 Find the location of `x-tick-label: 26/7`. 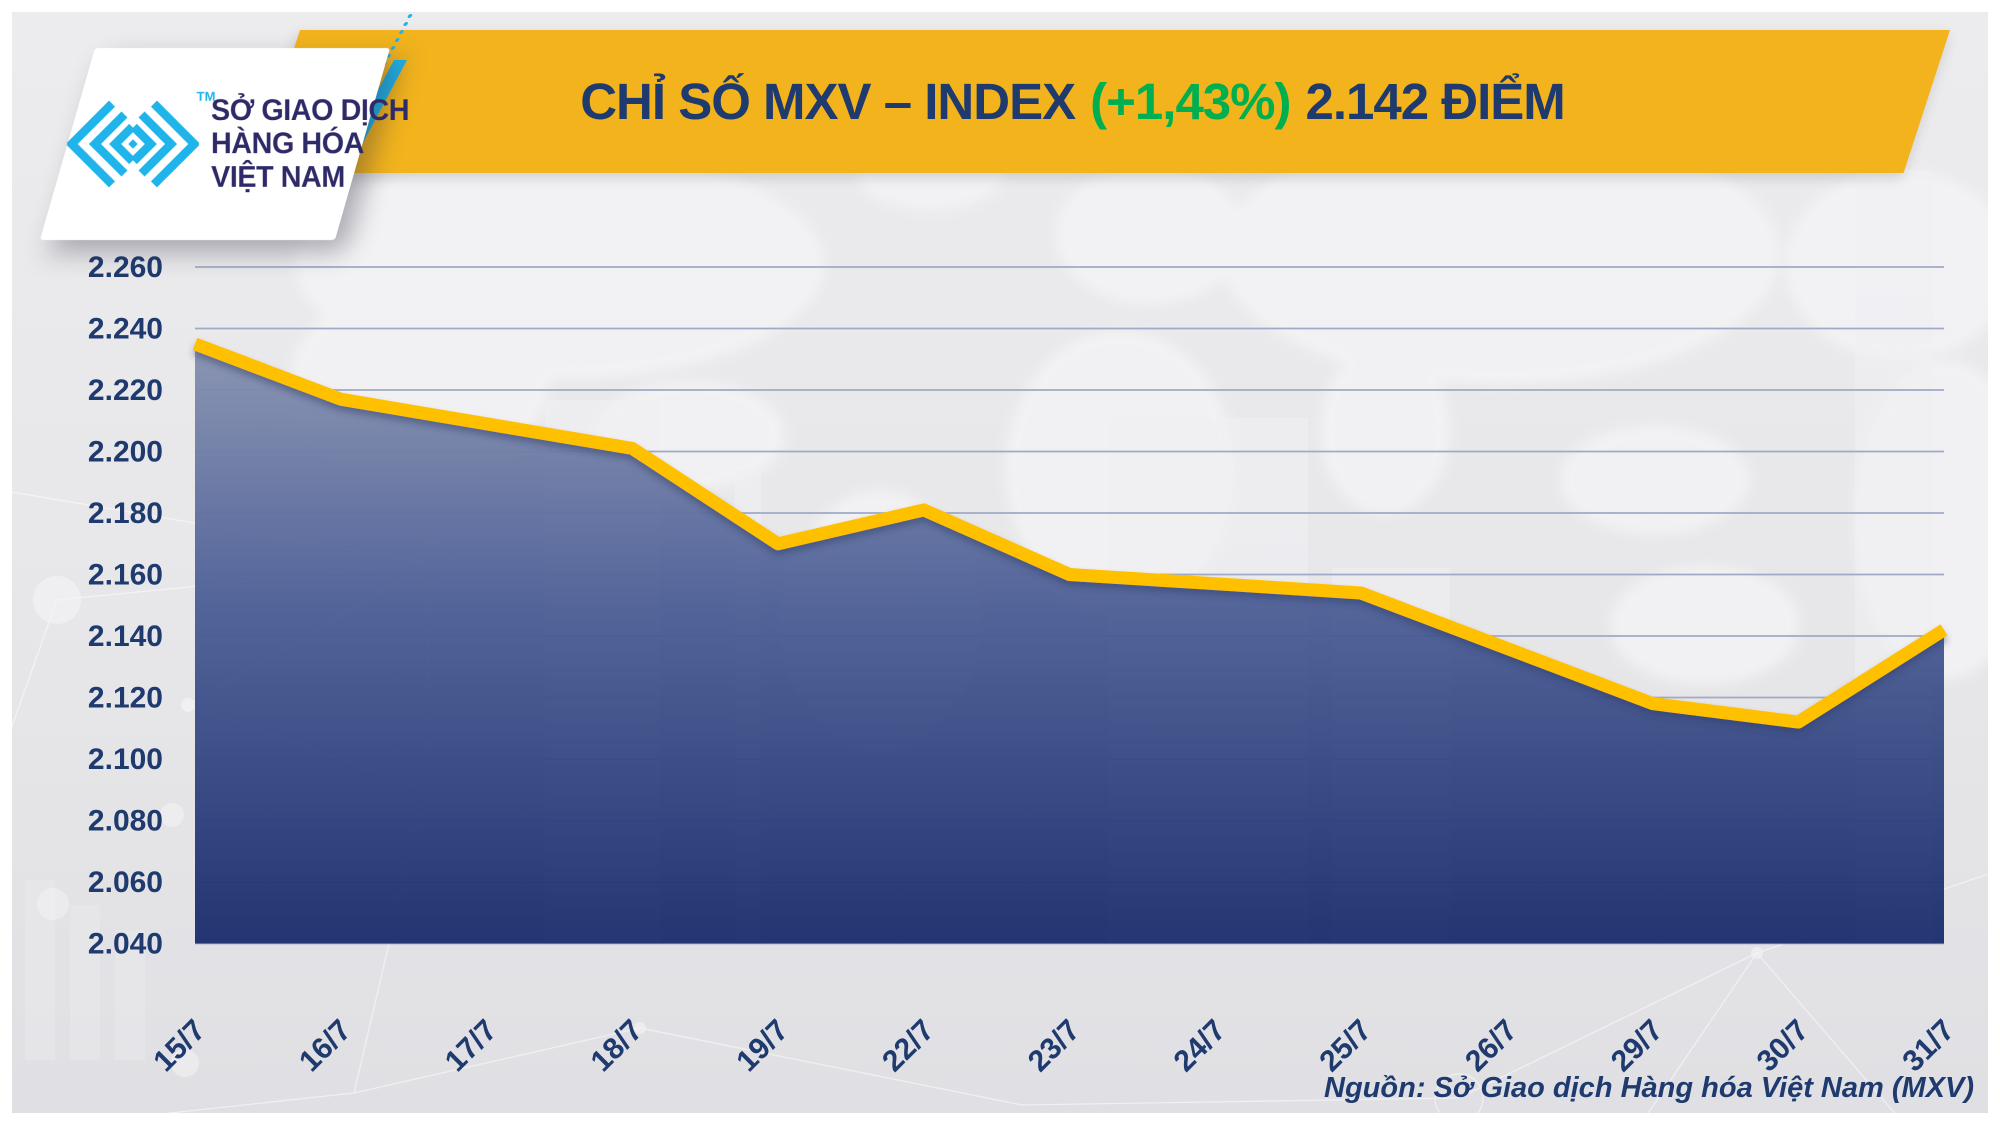

x-tick-label: 26/7 is located at coordinates (1491, 1046).